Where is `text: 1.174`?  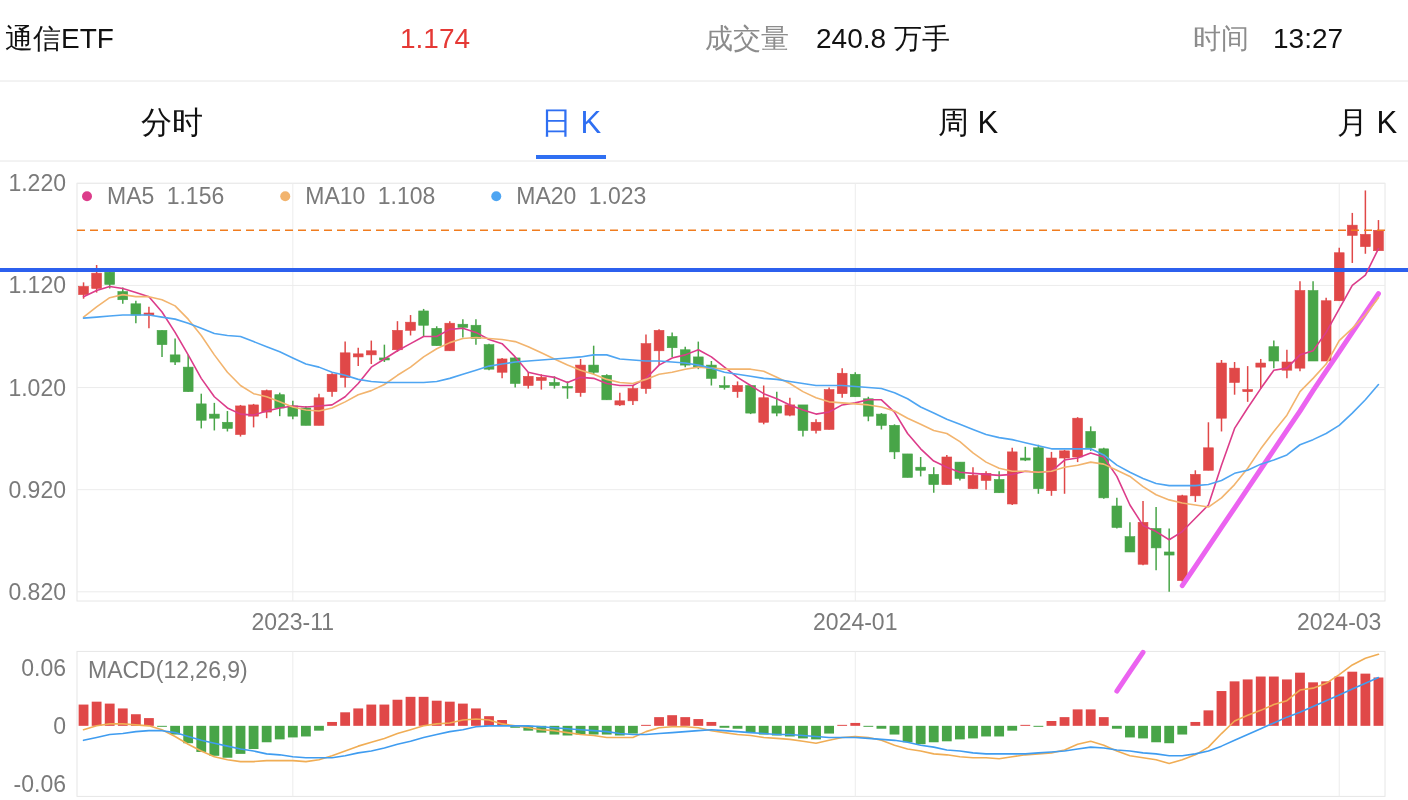
text: 1.174 is located at coordinates (435, 38).